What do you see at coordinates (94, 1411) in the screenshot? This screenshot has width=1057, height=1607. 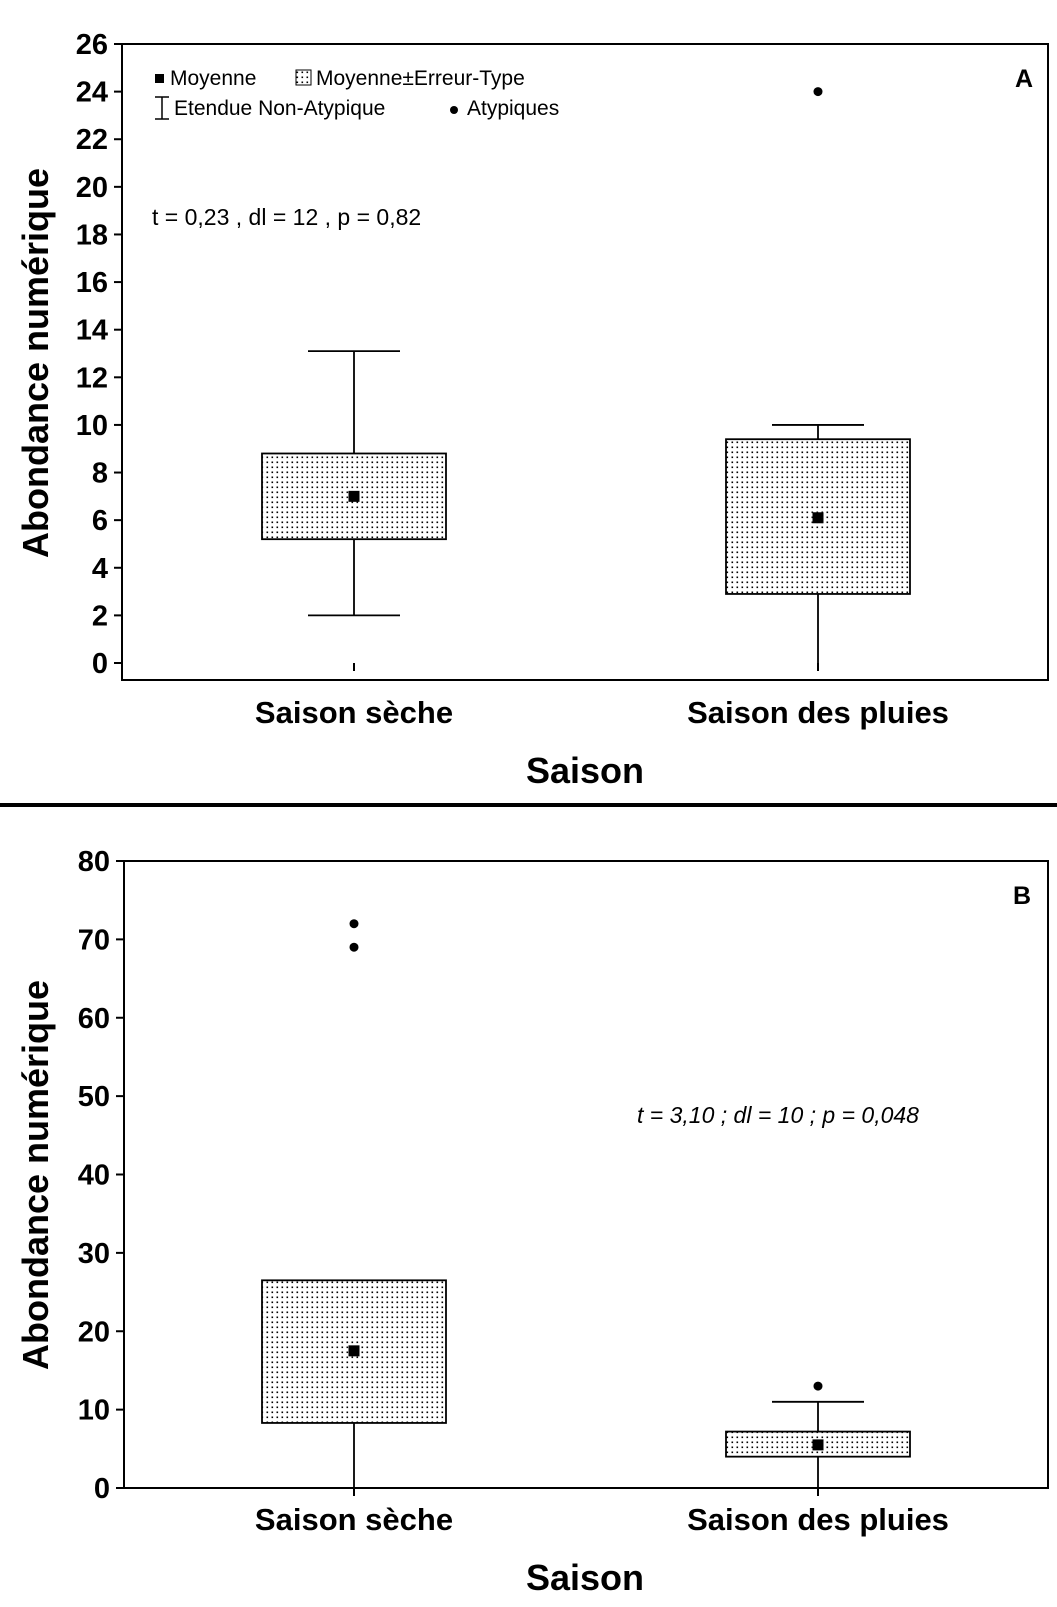 I see `y-tick-label-b: 10` at bounding box center [94, 1411].